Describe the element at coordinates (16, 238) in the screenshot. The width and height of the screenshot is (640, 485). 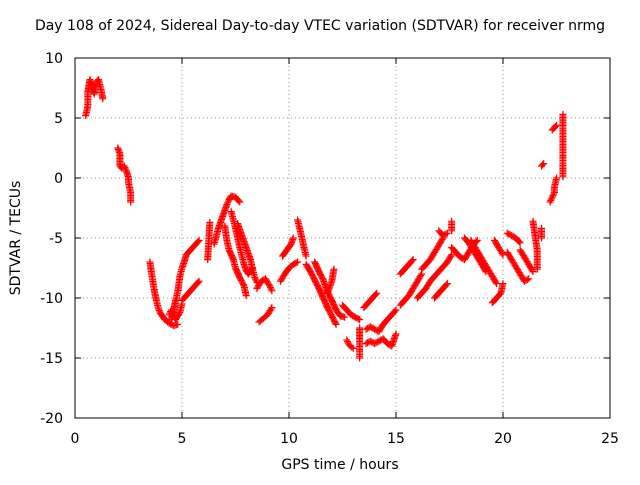
I see `y-axis-label: SDTVAR / TECUs` at that location.